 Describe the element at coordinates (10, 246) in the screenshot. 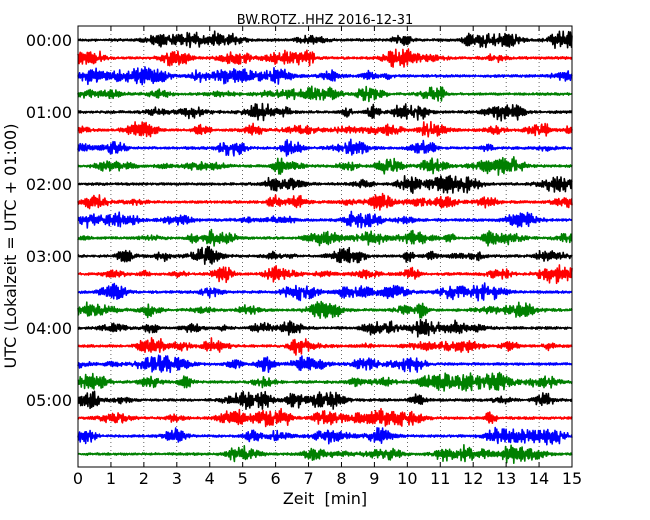

I see `y-axis-label: UTC (Lokalzeit = UTC + 01:00)` at that location.